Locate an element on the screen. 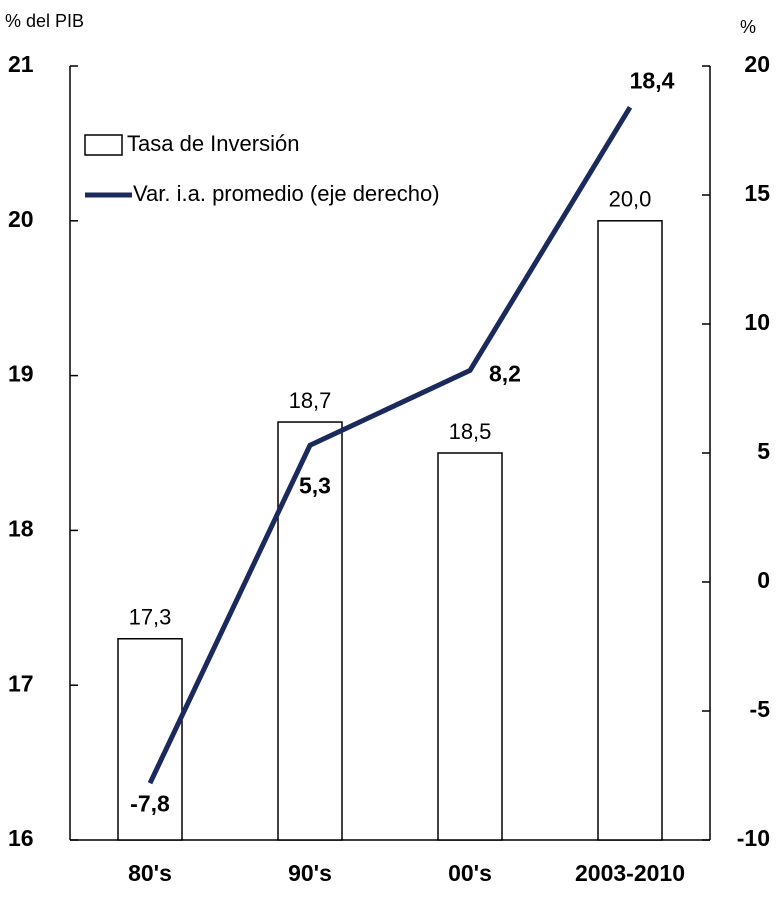 Image resolution: width=778 pixels, height=905 pixels. y2-tick-label: 0 is located at coordinates (763, 580).